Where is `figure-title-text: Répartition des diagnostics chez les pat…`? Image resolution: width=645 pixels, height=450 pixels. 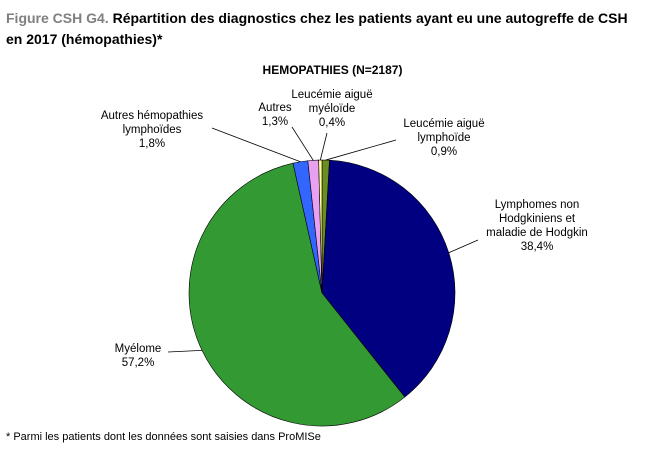
figure-title-text: Répartition des diagnostics chez les pat… is located at coordinates (317, 28).